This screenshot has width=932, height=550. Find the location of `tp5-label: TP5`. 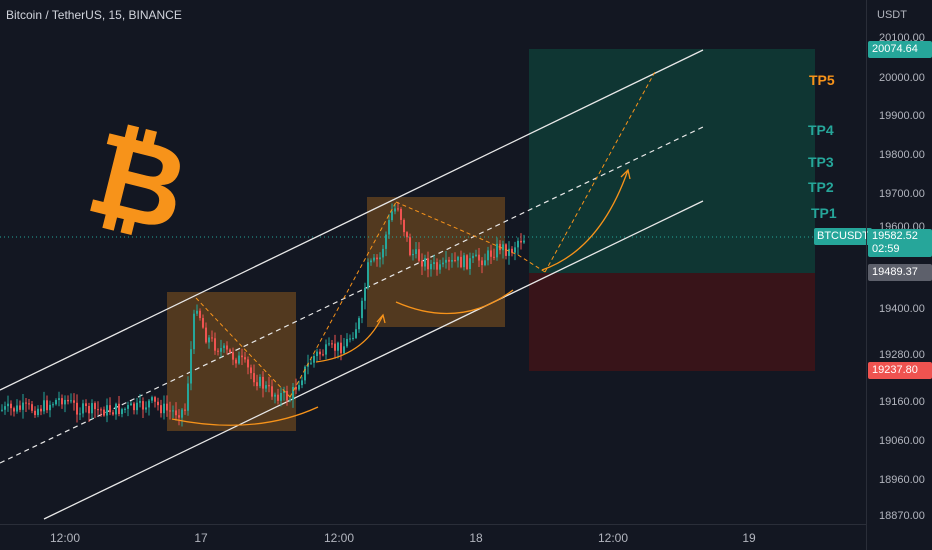

tp5-label: TP5 is located at coordinates (822, 80).